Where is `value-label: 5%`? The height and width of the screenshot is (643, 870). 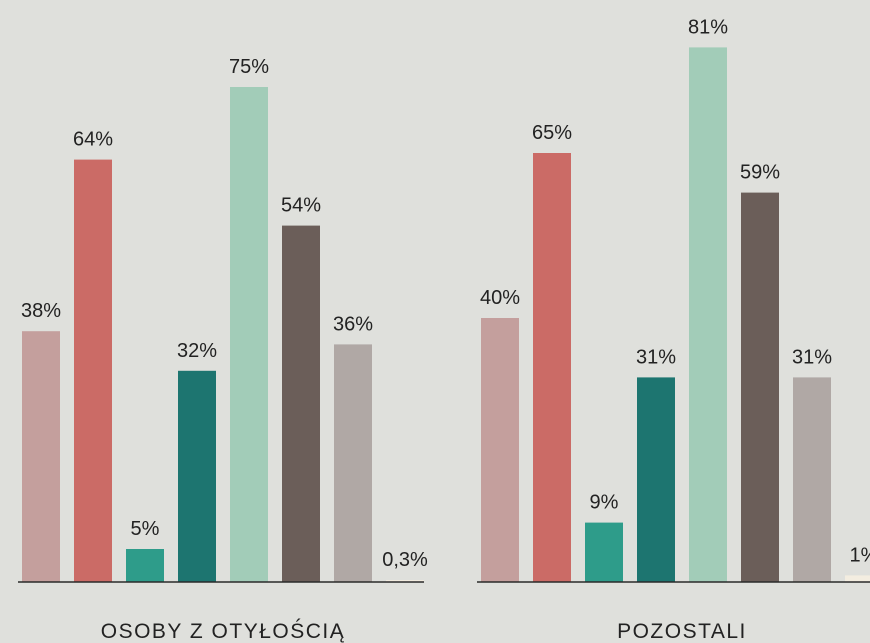 value-label: 5% is located at coordinates (145, 529).